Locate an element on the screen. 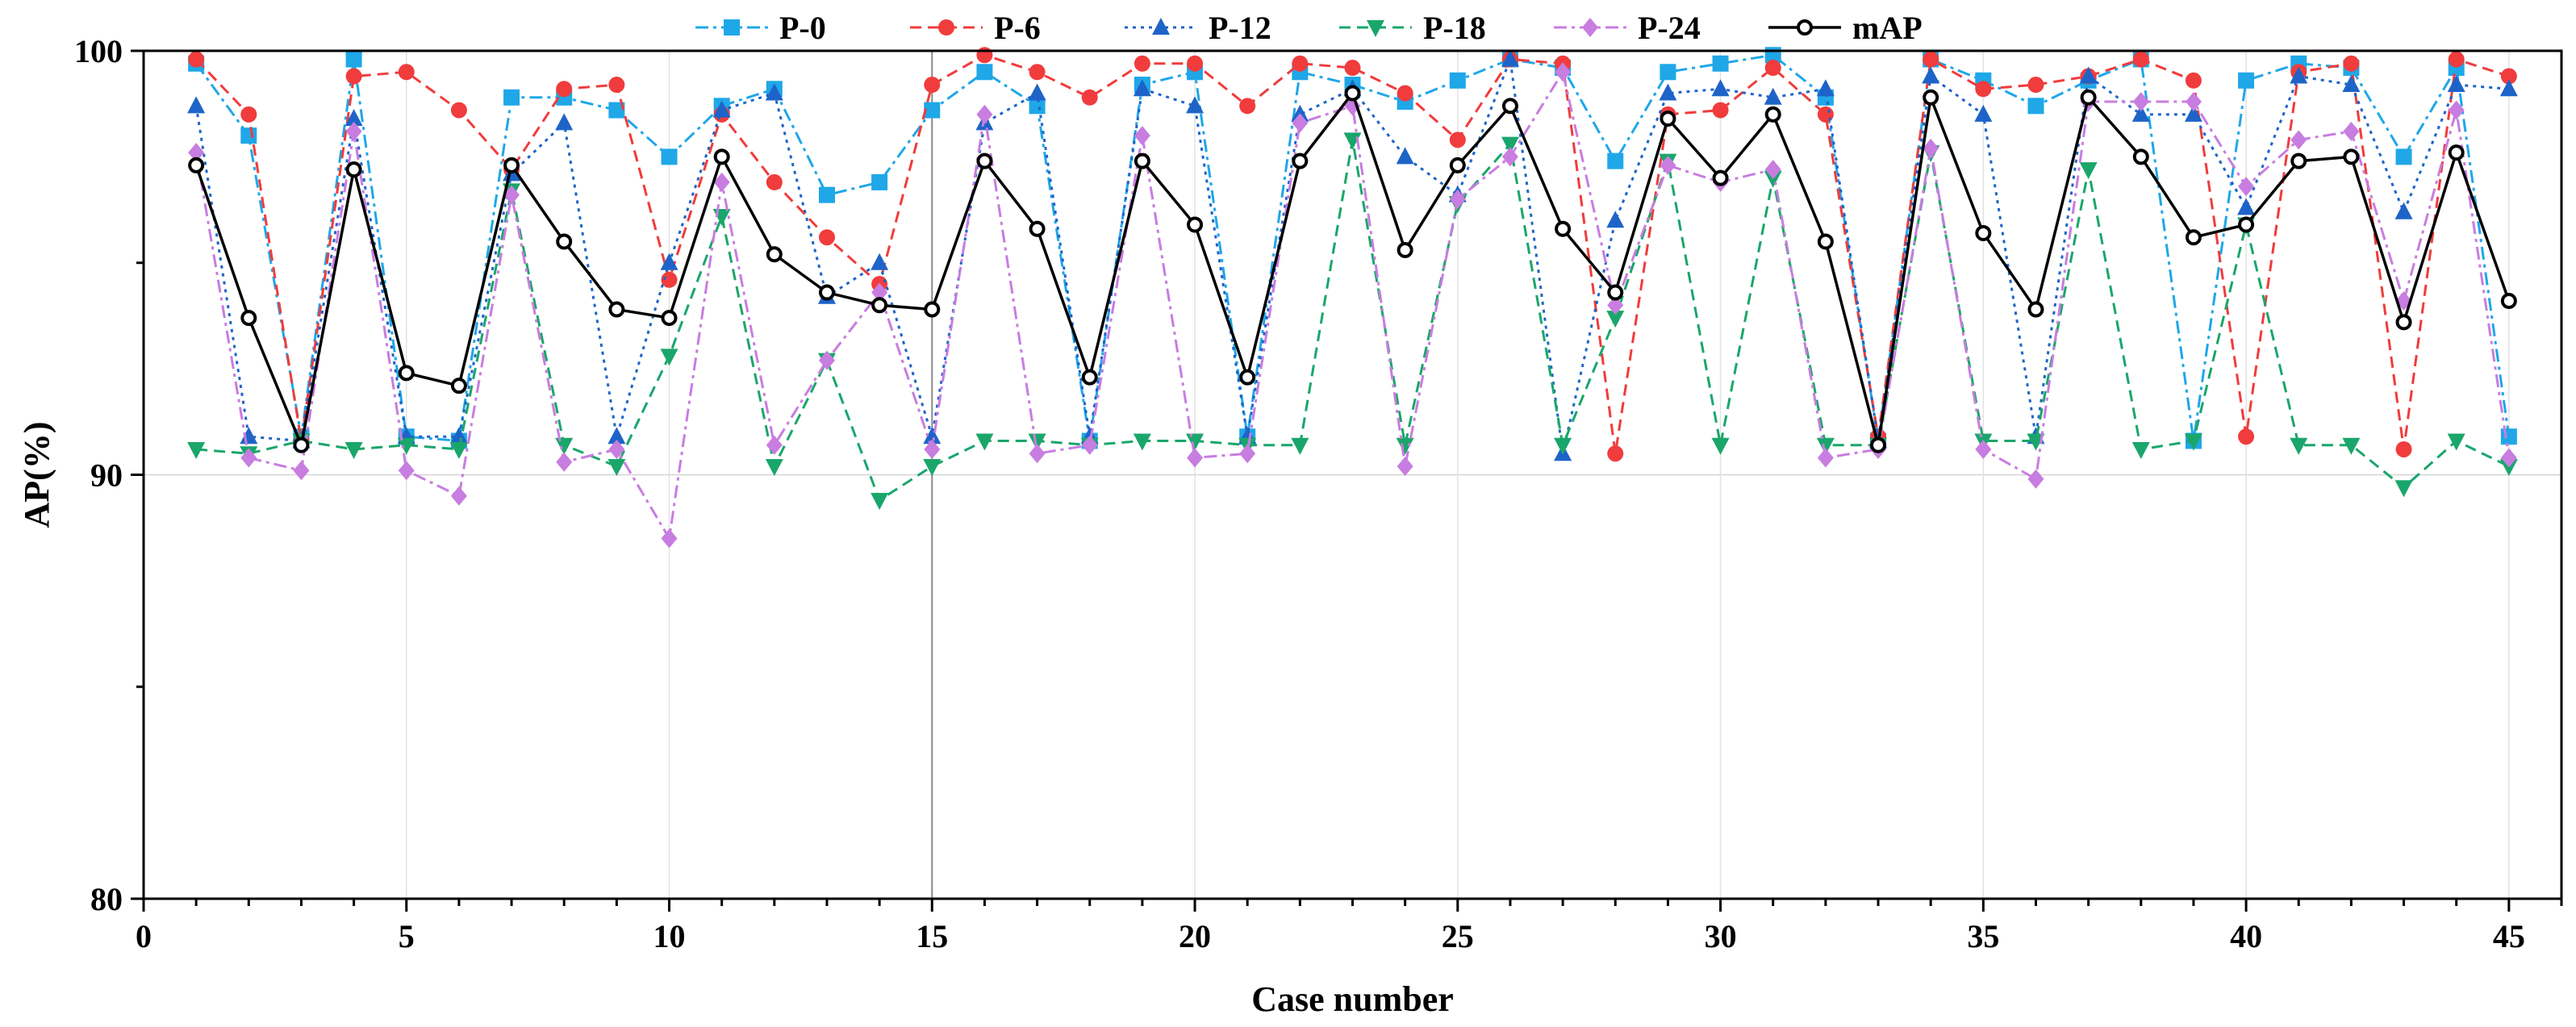 The height and width of the screenshot is (1027, 2576). legend: P-0 P-6 P-12 P-18 P-24 mAP is located at coordinates (1309, 28).